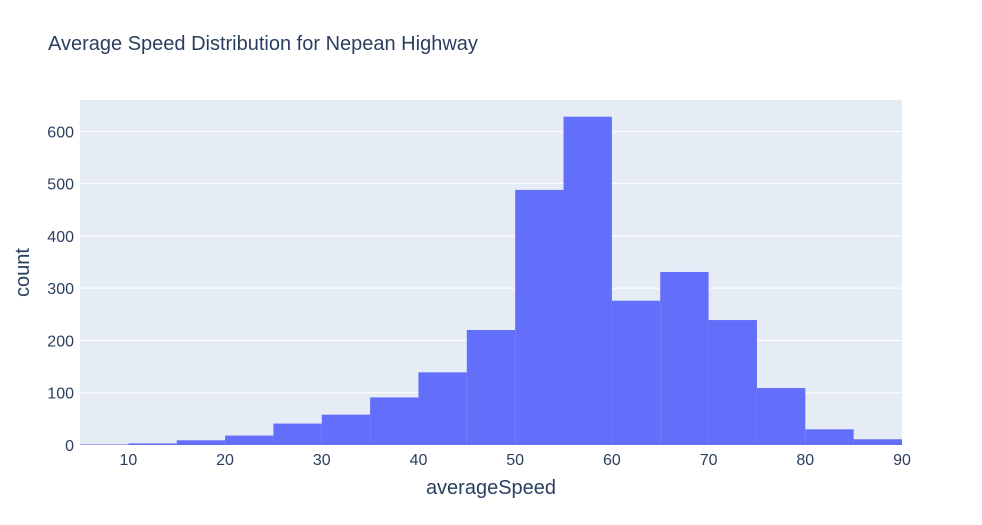 The height and width of the screenshot is (525, 982). Describe the element at coordinates (225, 460) in the screenshot. I see `x-tick-label: 20` at that location.